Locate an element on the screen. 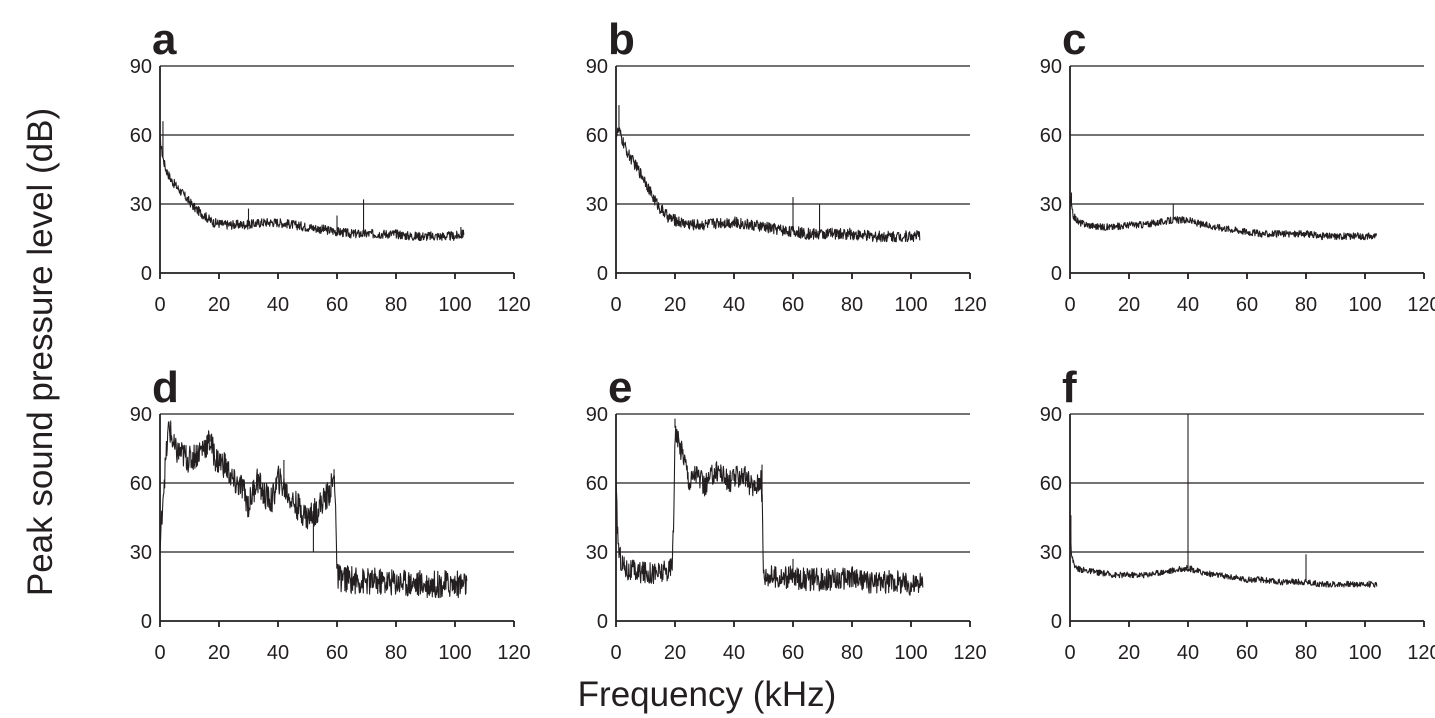 The width and height of the screenshot is (1435, 718). x-axis-title: Frequency (kHz) is located at coordinates (707, 694).